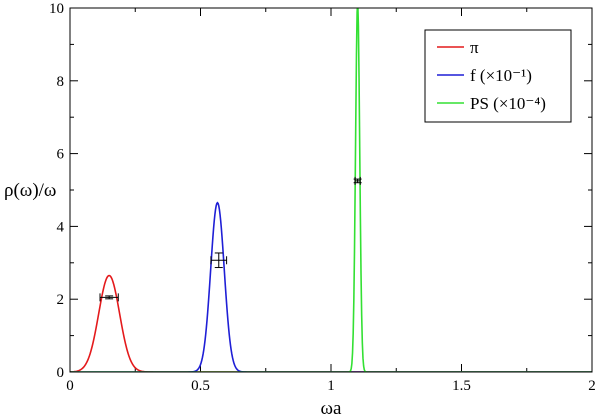  I want to click on legend-box, so click(498, 76).